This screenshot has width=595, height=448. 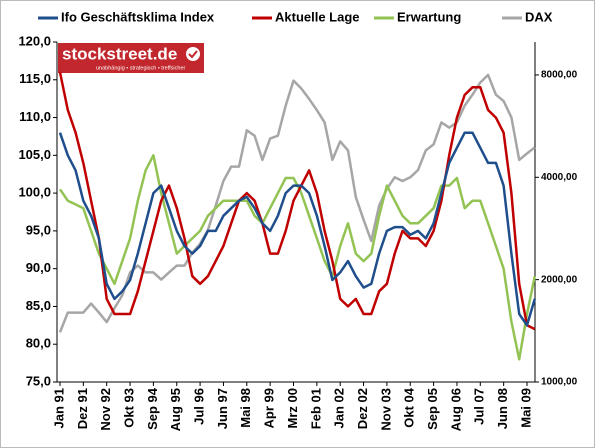 What do you see at coordinates (525, 408) in the screenshot?
I see `x-tick-label: Mai 09` at bounding box center [525, 408].